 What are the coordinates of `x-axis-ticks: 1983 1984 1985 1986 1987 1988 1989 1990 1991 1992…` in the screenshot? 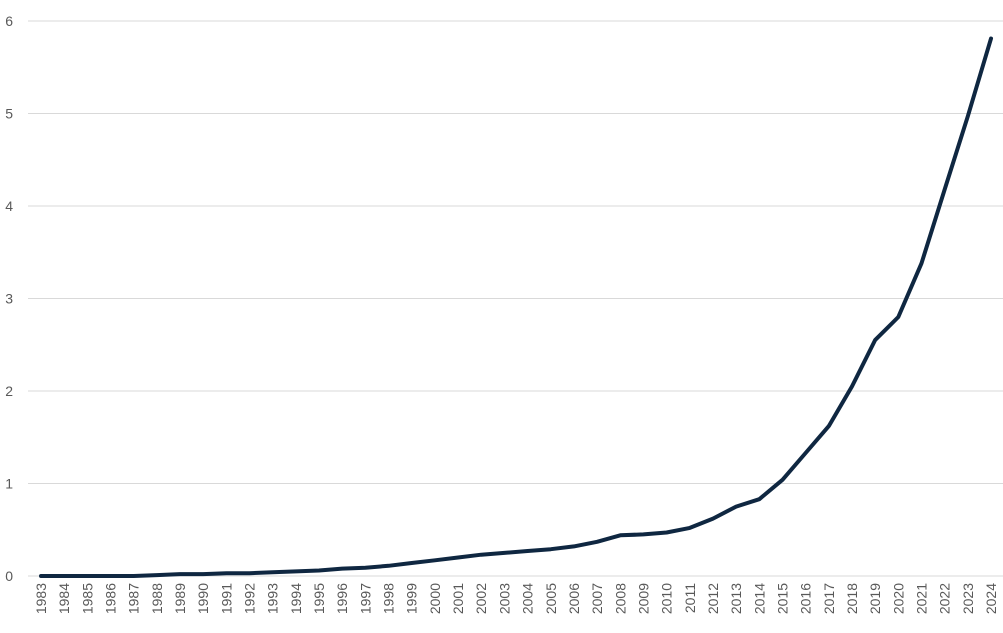 It's located at (516, 598).